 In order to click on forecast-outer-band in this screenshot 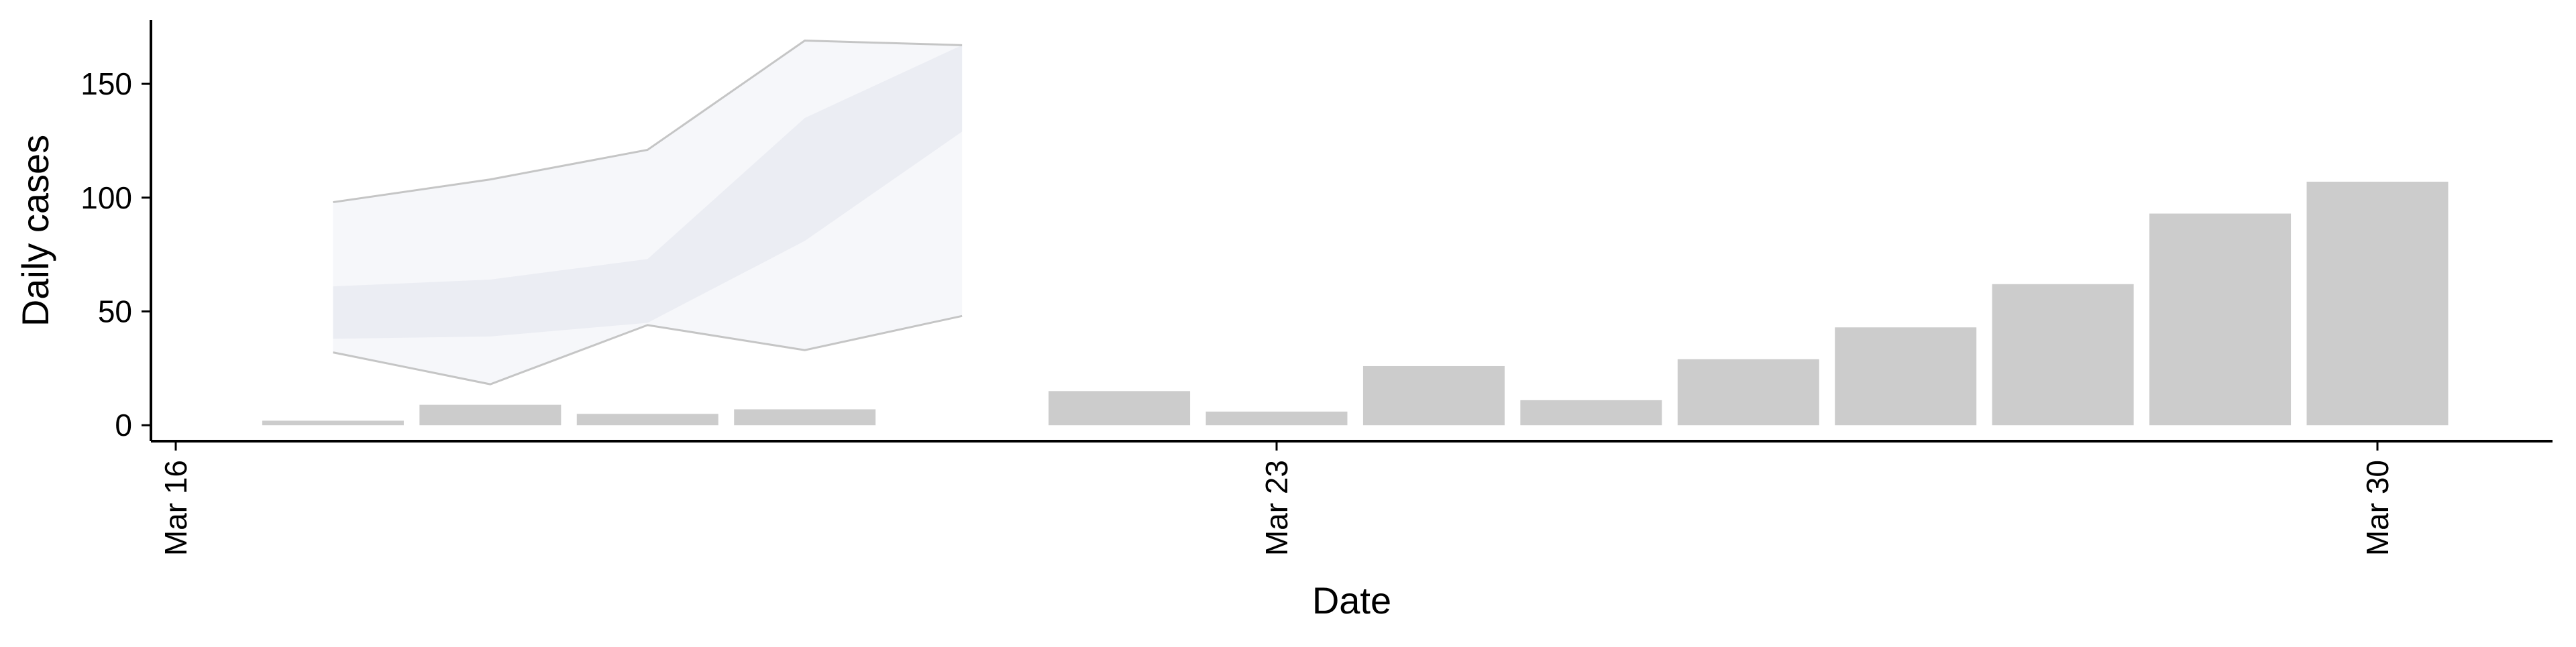, I will do `click(648, 212)`.